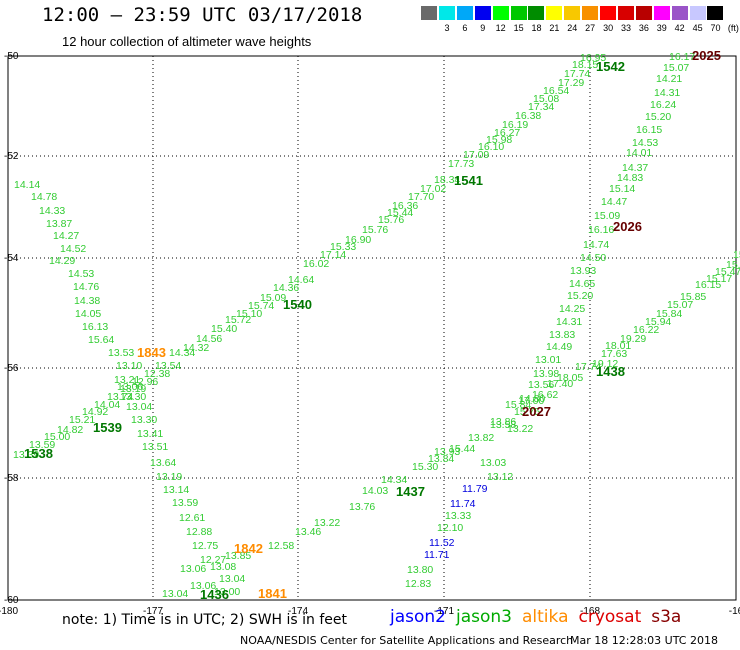 The height and width of the screenshot is (650, 740). Describe the element at coordinates (199, 532) in the screenshot. I see `wave-height-value: 12.88` at that location.